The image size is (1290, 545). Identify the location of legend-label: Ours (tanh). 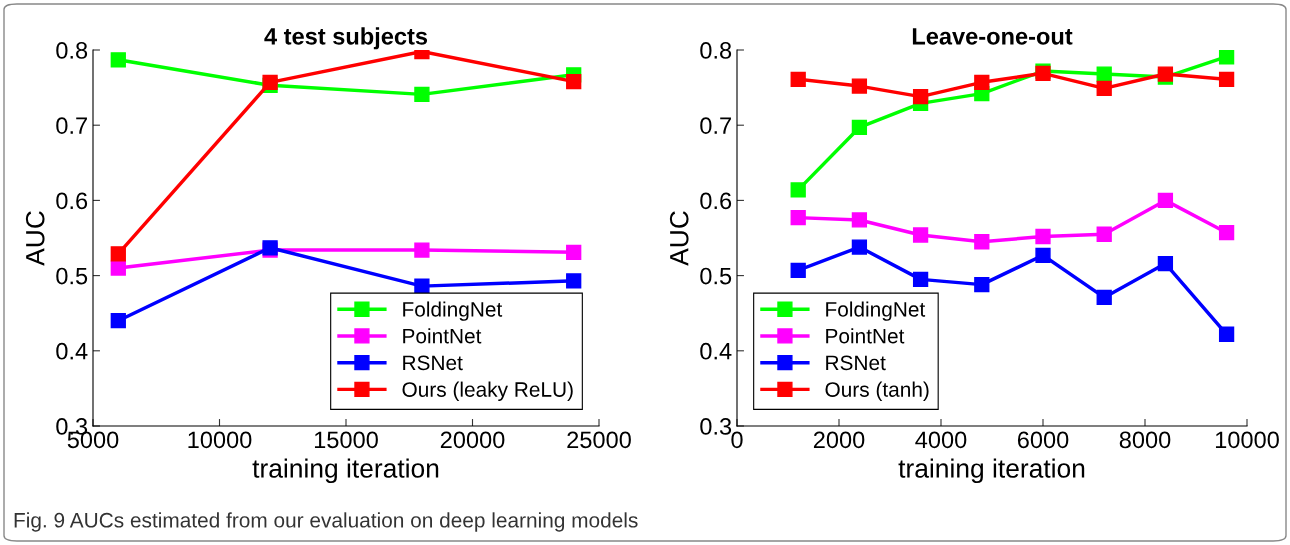
(877, 391).